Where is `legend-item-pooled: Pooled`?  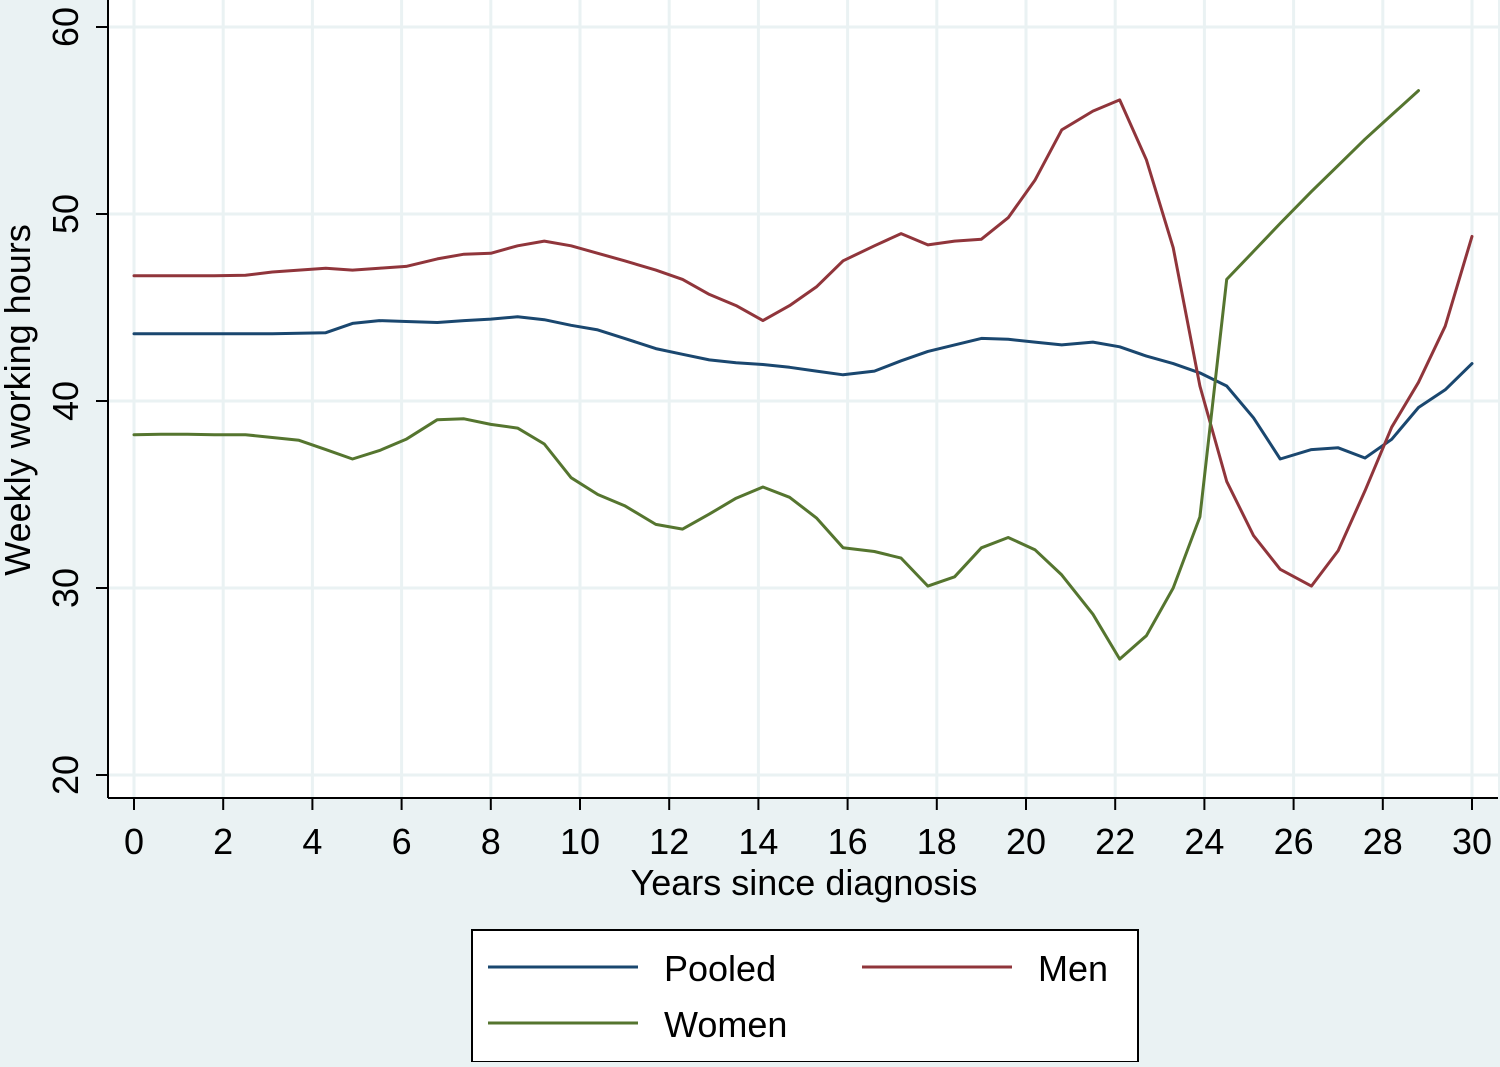 legend-item-pooled: Pooled is located at coordinates (632, 968).